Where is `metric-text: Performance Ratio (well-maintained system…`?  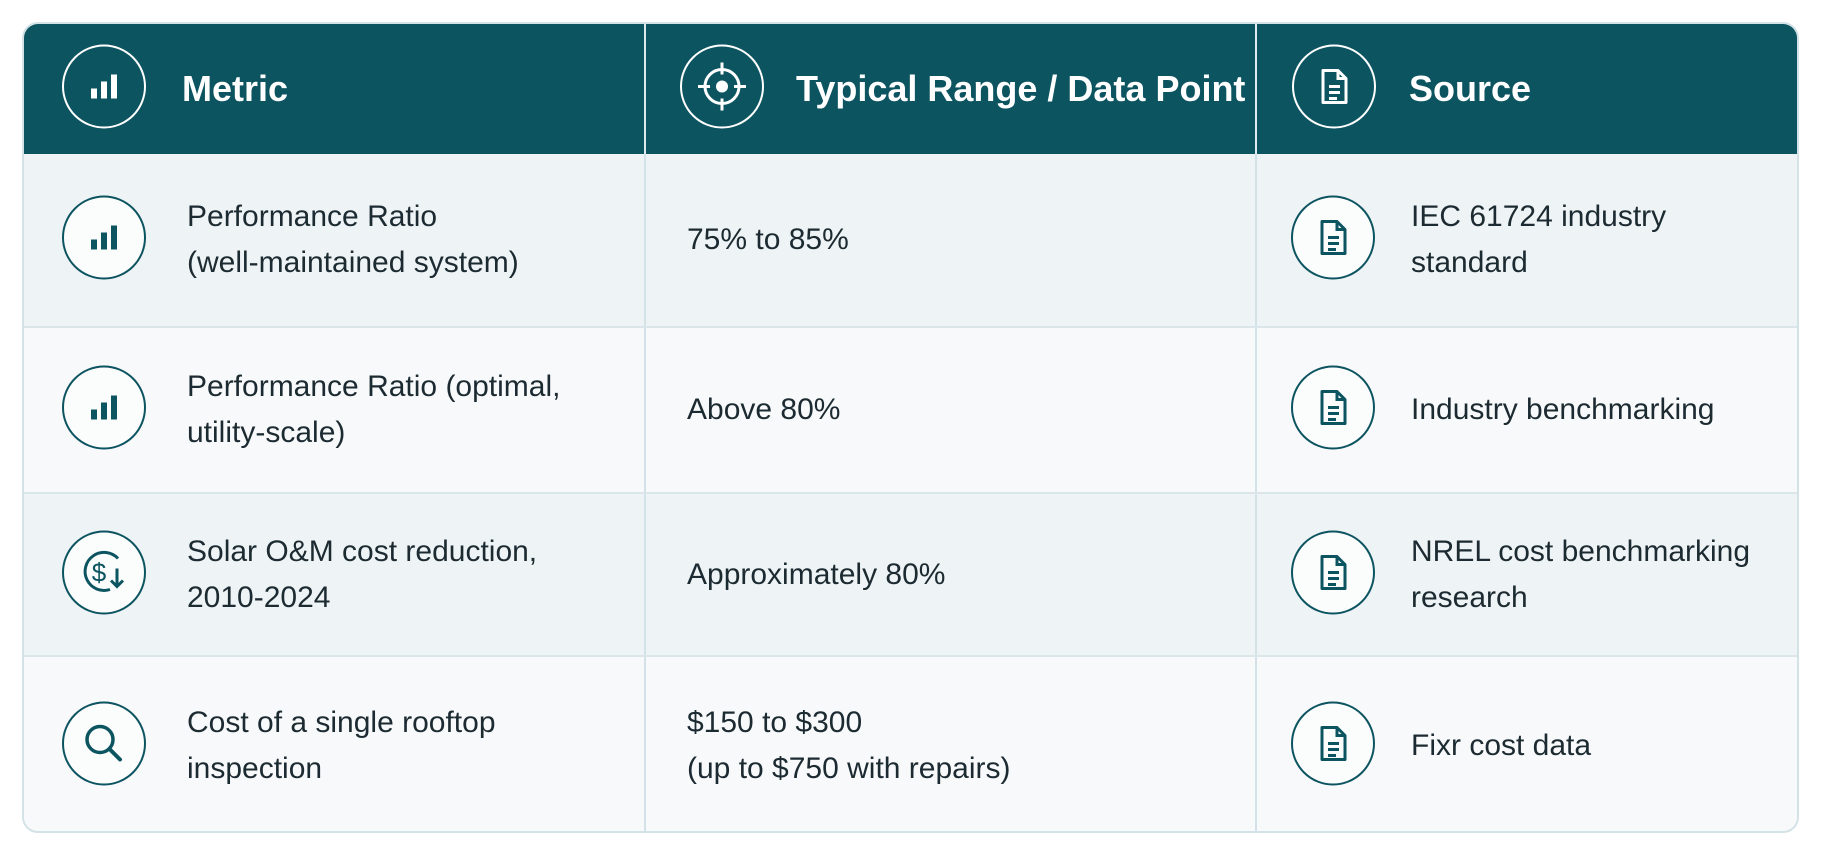 metric-text: Performance Ratio (well-maintained system… is located at coordinates (353, 240).